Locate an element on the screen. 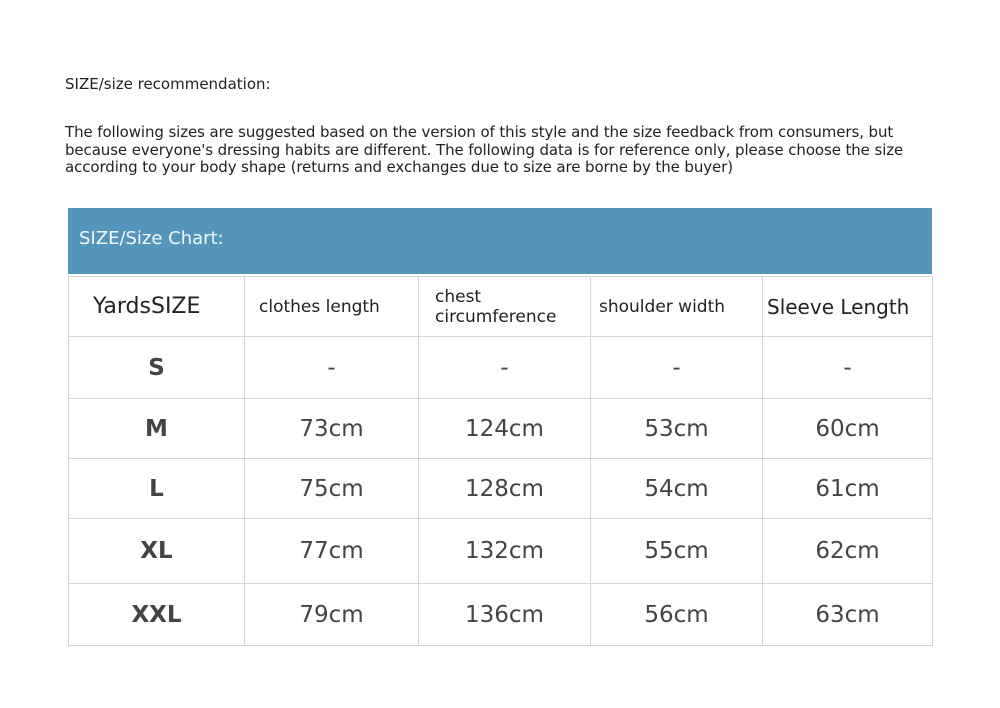 The width and height of the screenshot is (1000, 708). cell: 53cm is located at coordinates (676, 428).